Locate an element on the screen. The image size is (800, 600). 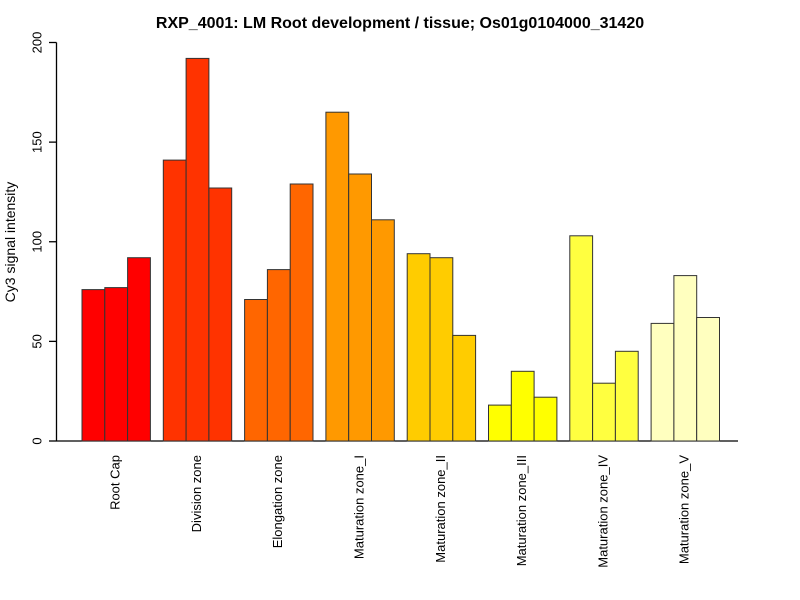
y-axis-title: Cy3 signal intensity is located at coordinates (10, 242).